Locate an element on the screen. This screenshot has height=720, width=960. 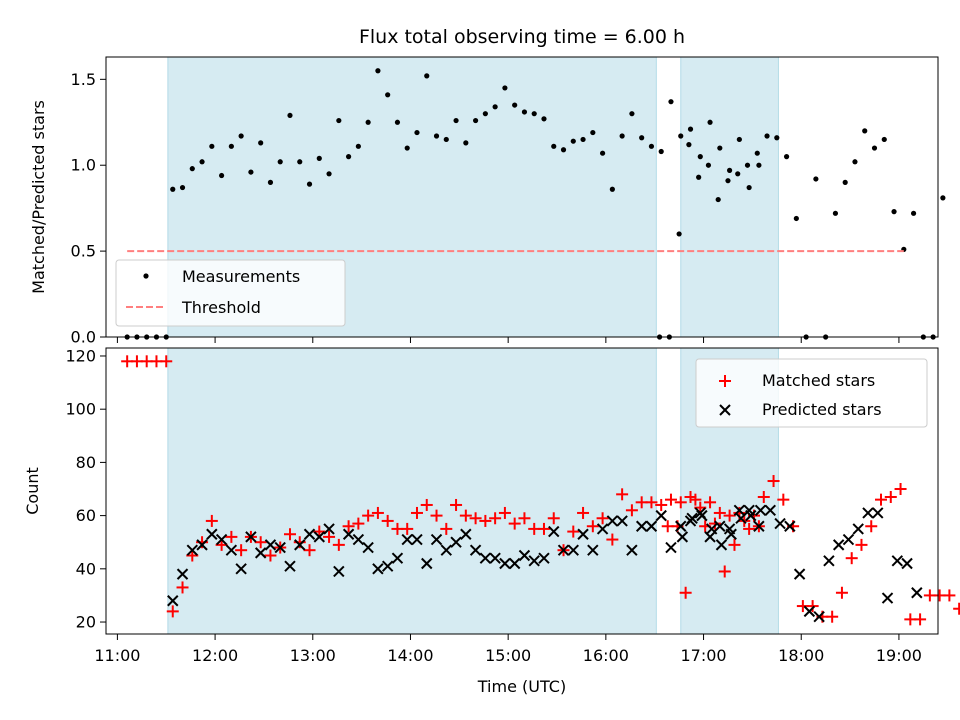
x-tick-label: 17:00 is located at coordinates (703, 655).